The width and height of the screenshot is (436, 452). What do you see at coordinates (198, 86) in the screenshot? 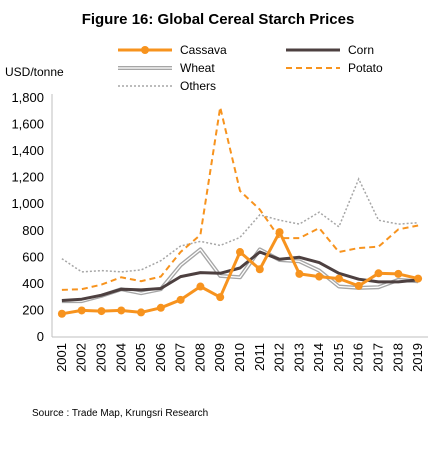
I see `legend-label-others: Others` at bounding box center [198, 86].